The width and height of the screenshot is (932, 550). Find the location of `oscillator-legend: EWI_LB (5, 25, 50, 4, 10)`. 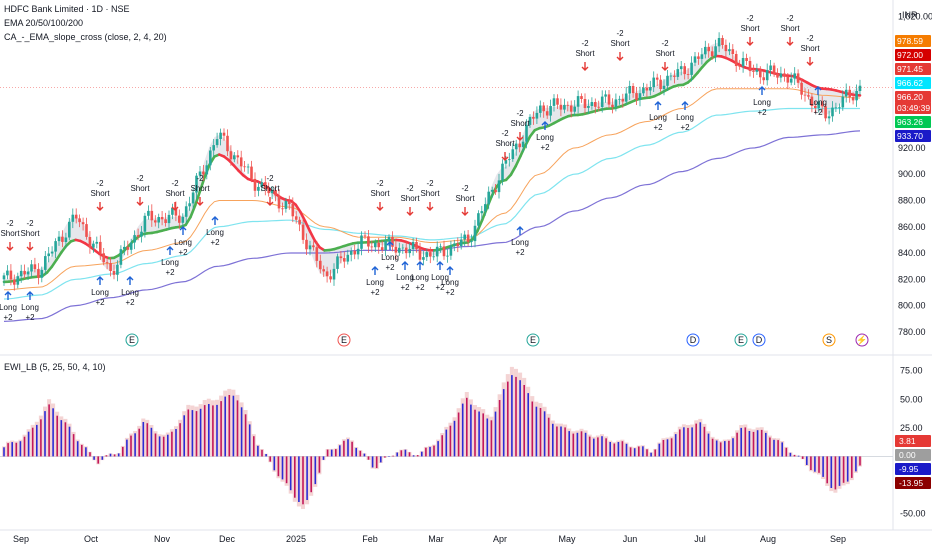

oscillator-legend: EWI_LB (5, 25, 50, 4, 10) is located at coordinates (55, 367).